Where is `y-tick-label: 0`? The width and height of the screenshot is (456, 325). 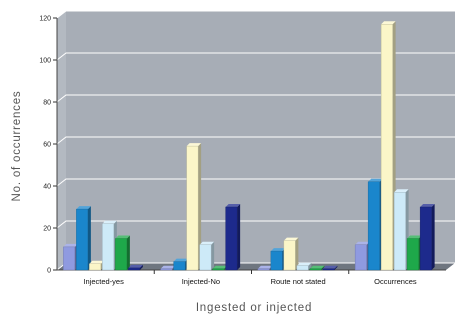
y-tick-label: 0 is located at coordinates (49, 271).